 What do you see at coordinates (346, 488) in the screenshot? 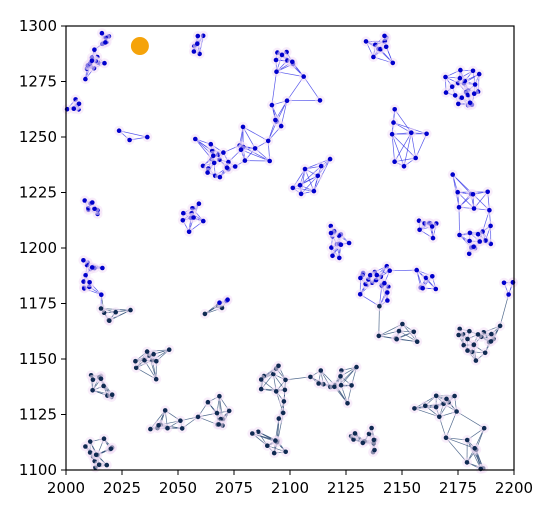
I see `x-tick-label: 2125` at bounding box center [346, 488].